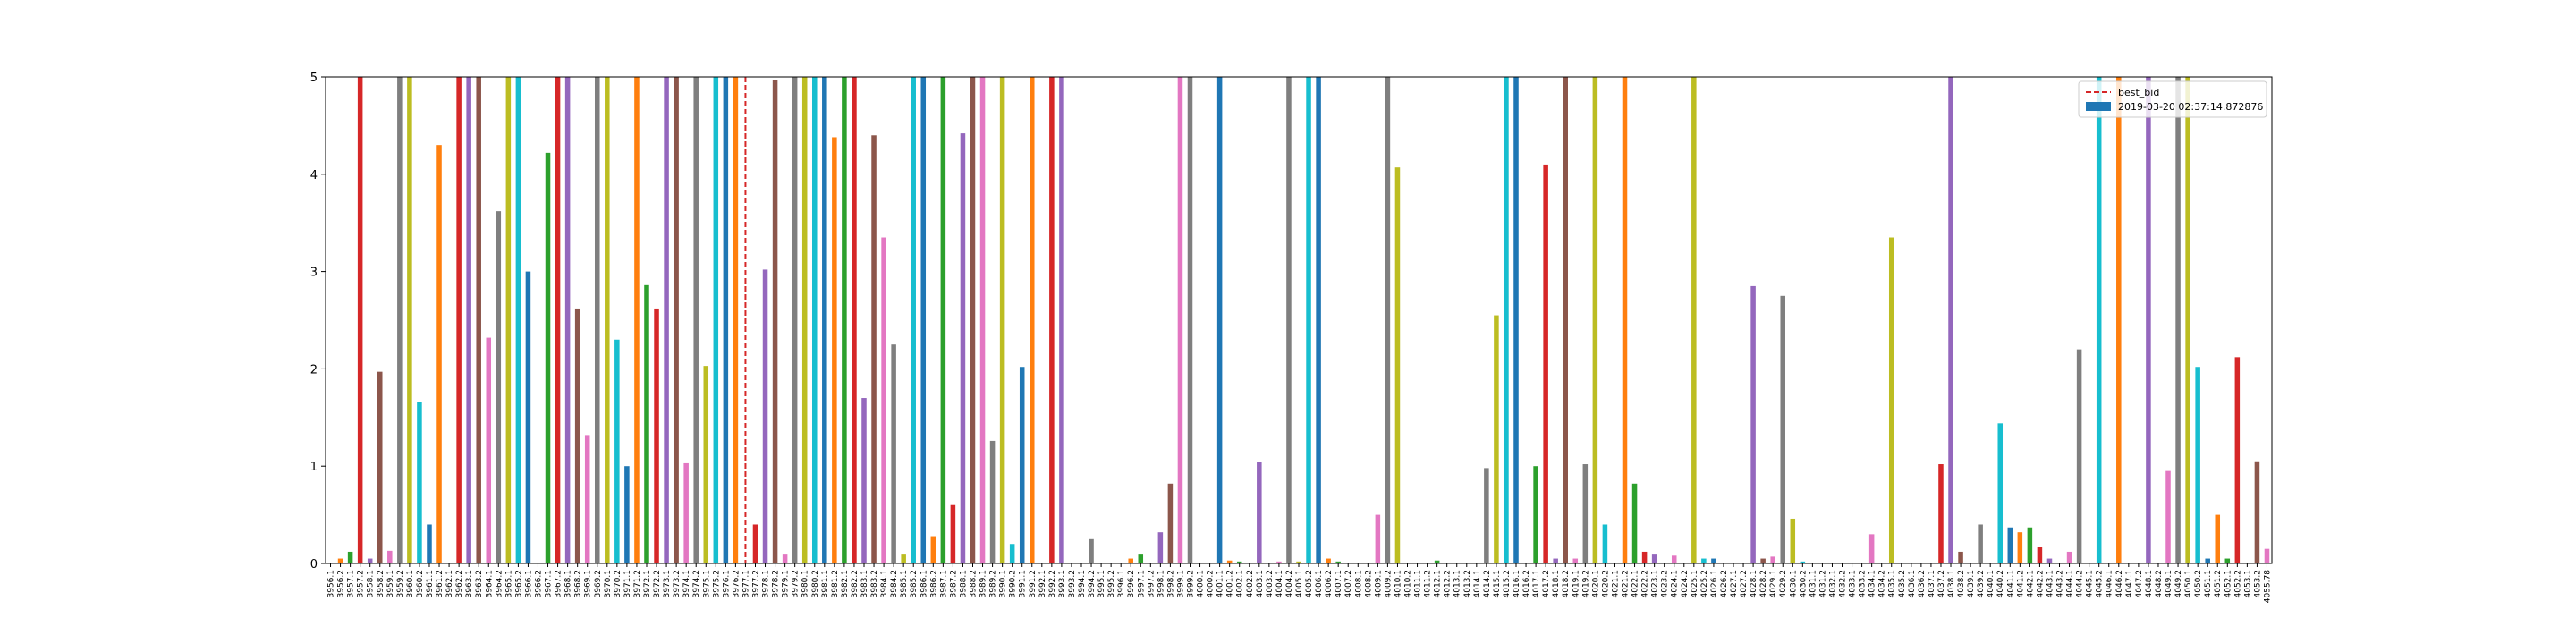  I want to click on x-tick-label: 4051.2, so click(2218, 584).